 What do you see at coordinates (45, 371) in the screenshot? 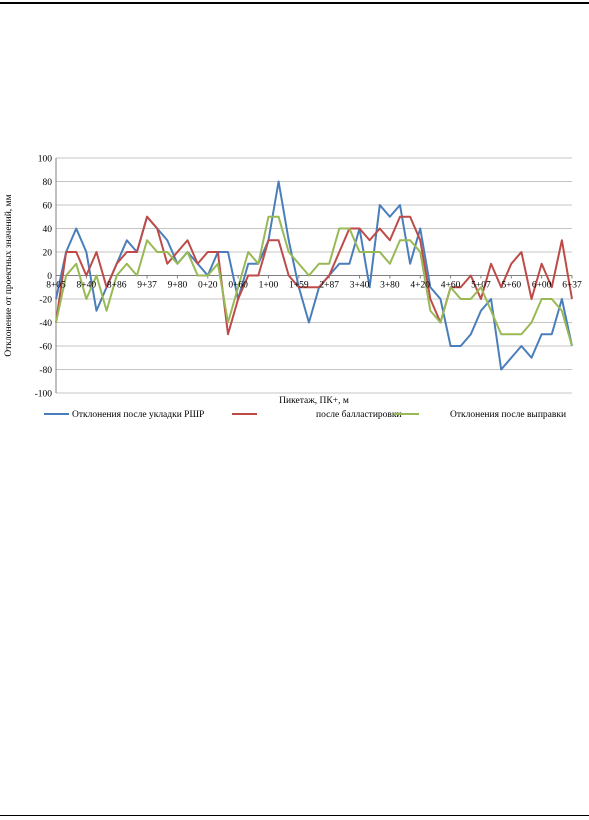
I see `y-tick-label: -80` at bounding box center [45, 371].